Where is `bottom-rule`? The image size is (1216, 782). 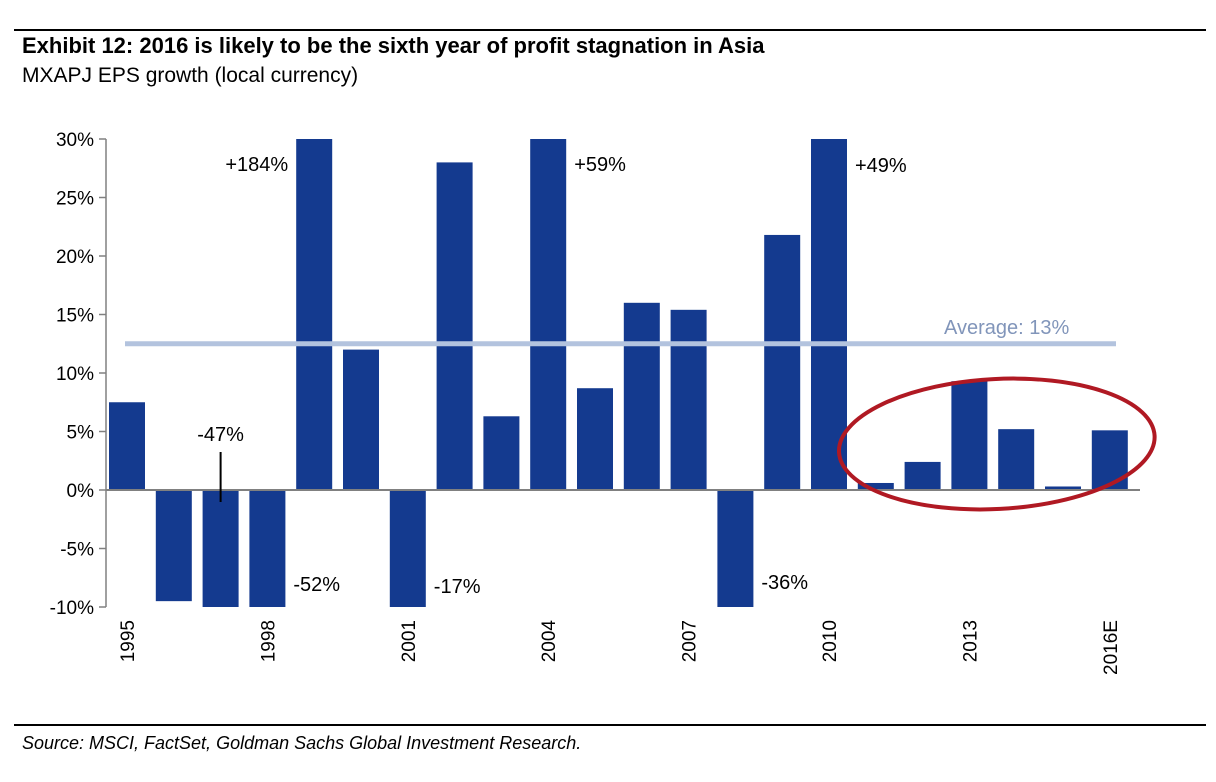
bottom-rule is located at coordinates (610, 725).